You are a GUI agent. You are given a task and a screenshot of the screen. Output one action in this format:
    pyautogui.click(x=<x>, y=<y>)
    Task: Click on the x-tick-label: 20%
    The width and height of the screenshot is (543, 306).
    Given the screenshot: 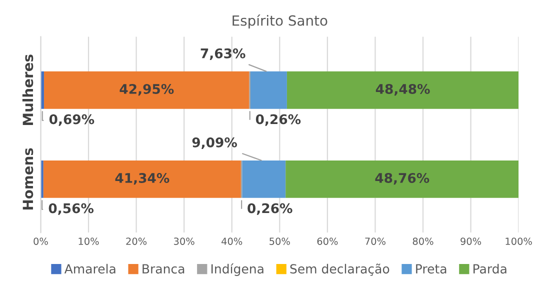 What is the action you would take?
    pyautogui.click(x=136, y=241)
    